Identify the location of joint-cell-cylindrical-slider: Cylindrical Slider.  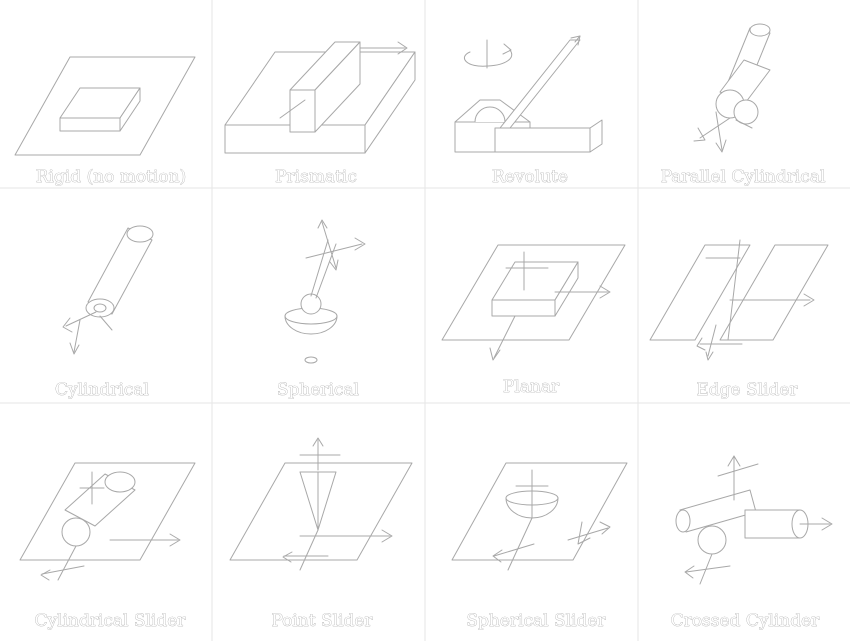
(107, 546).